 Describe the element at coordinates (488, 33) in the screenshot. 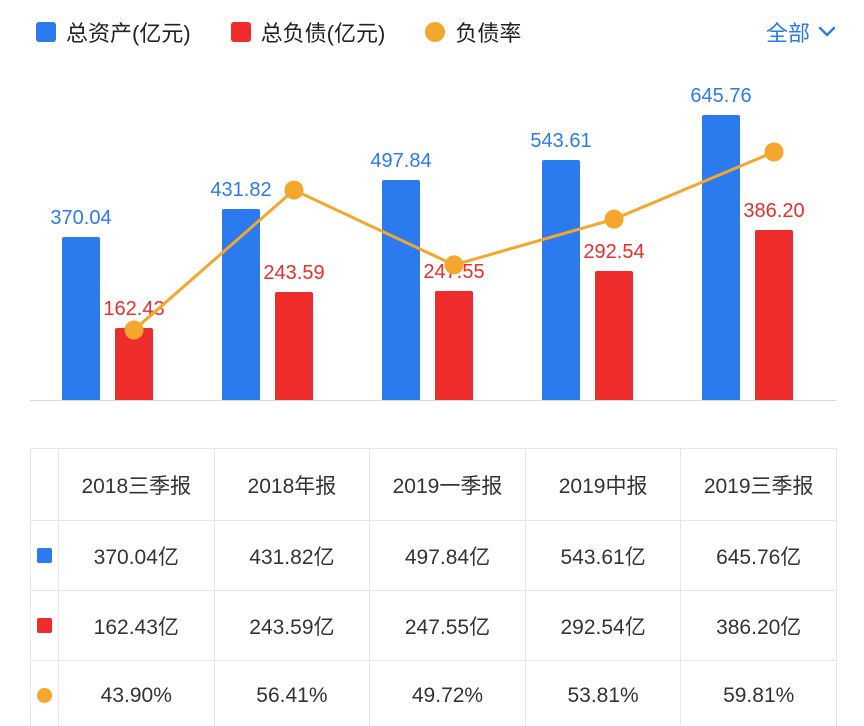

I see `legend-label: 负债率` at that location.